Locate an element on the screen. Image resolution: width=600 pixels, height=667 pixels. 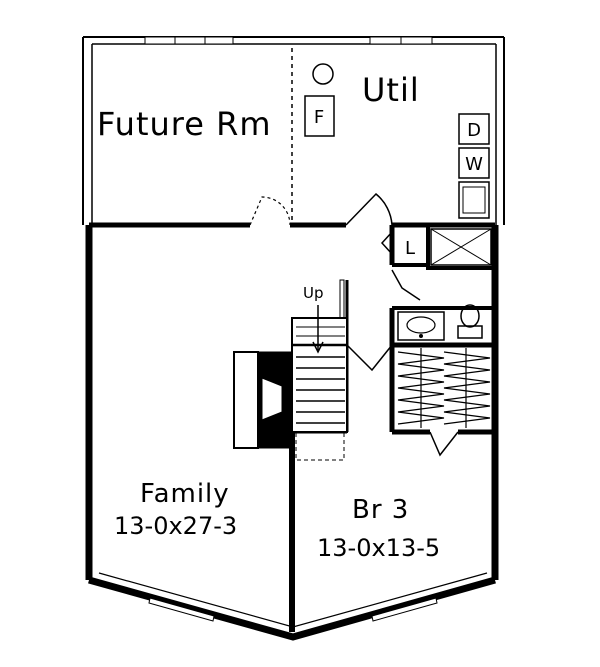
washer: W is located at coordinates (474, 163).